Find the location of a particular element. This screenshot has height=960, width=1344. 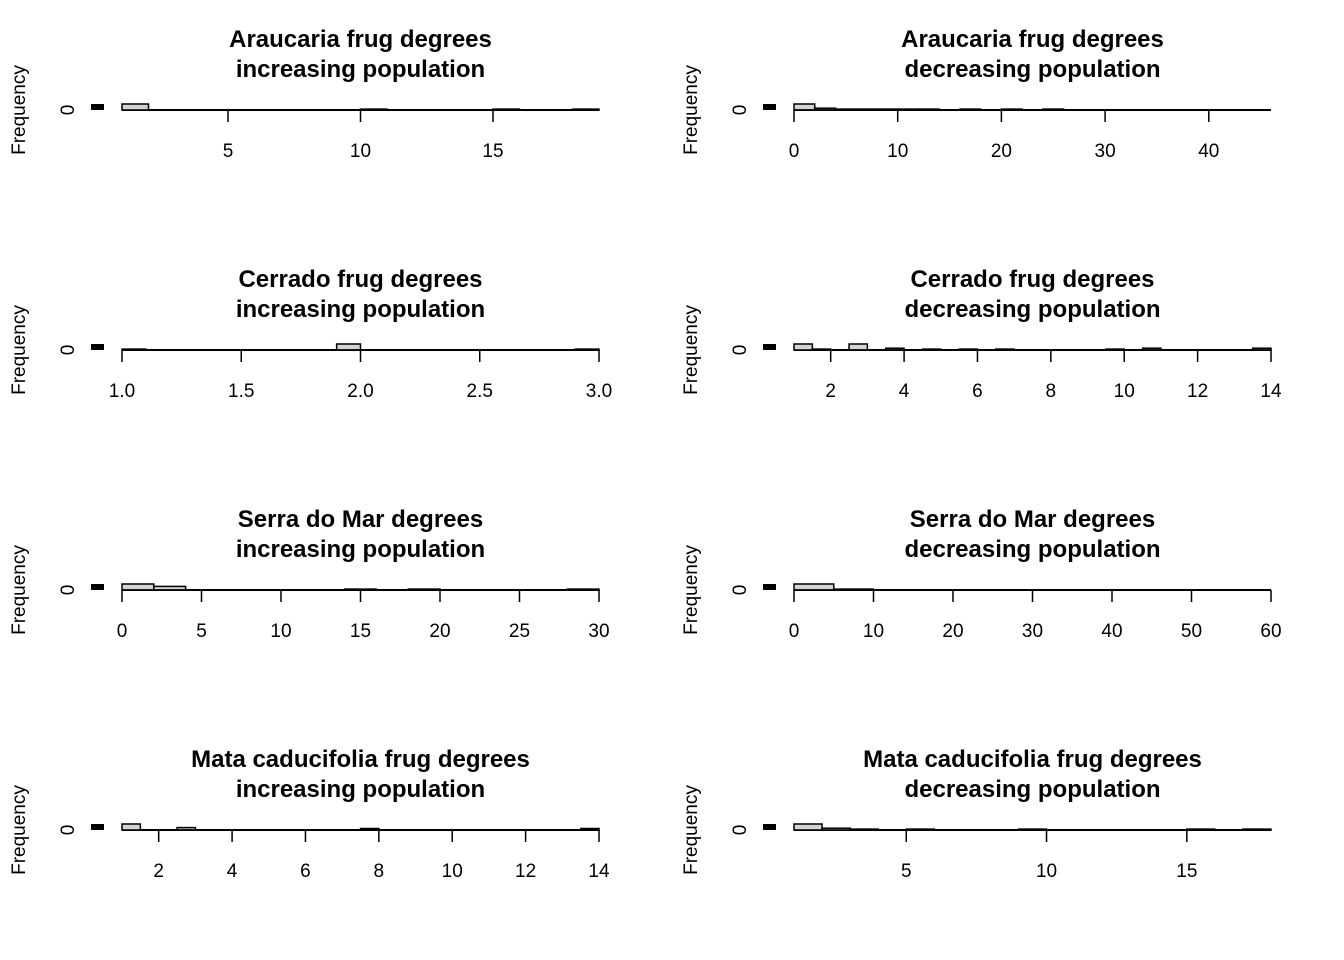

x-tick-label: 1.5 is located at coordinates (241, 391).